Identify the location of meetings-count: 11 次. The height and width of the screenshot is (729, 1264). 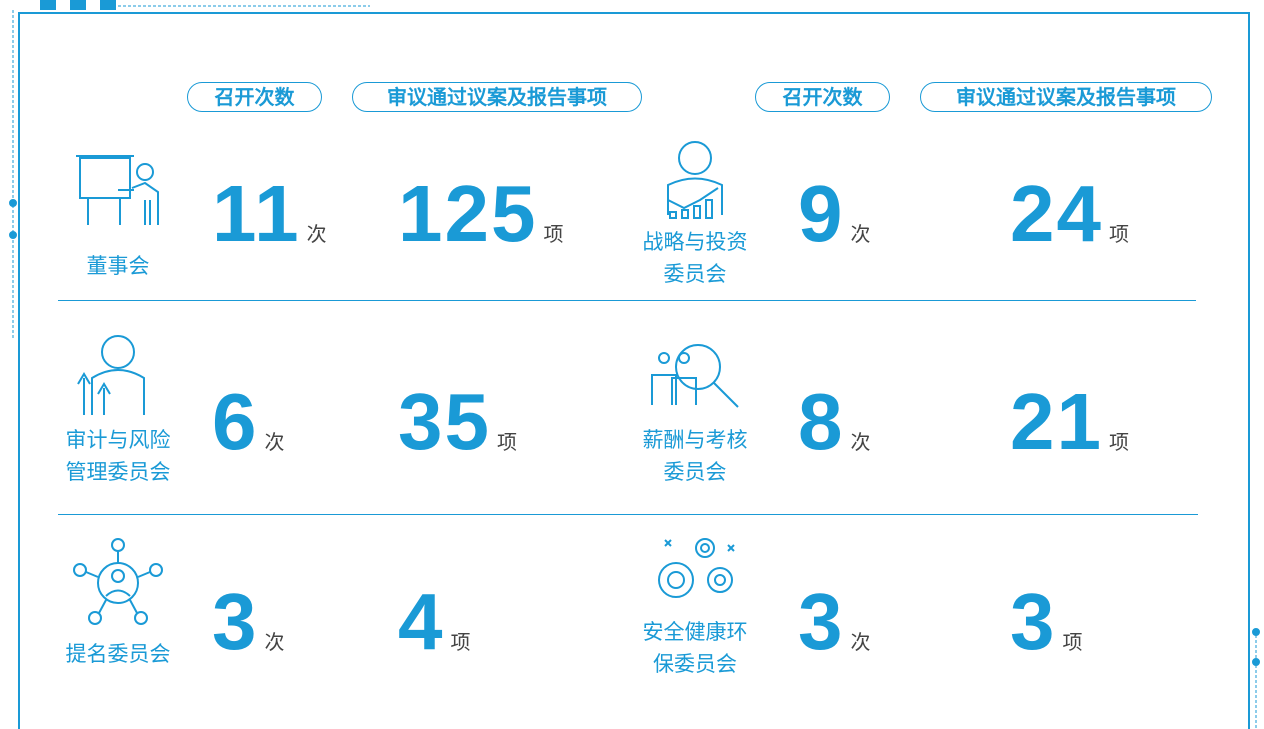
(269, 214).